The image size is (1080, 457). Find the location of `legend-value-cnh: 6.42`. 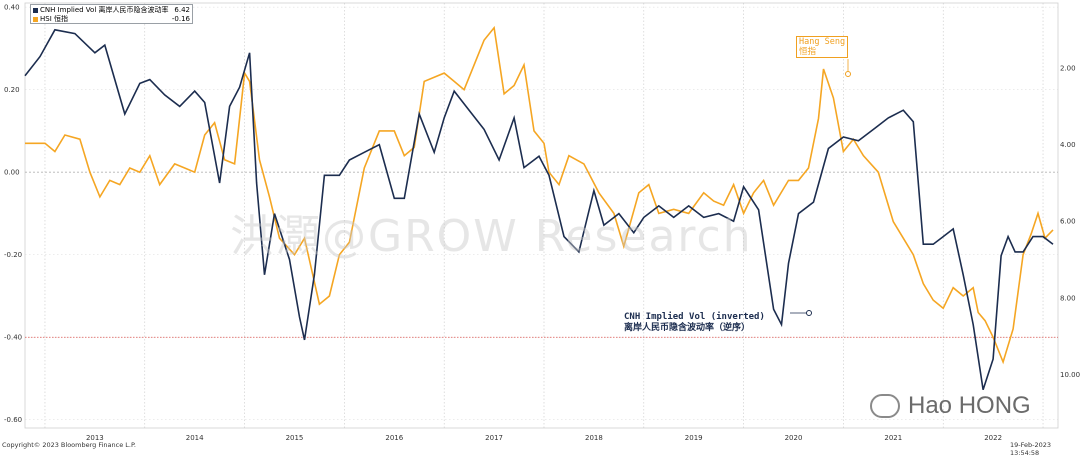

legend-value-cnh: 6.42 is located at coordinates (182, 10).